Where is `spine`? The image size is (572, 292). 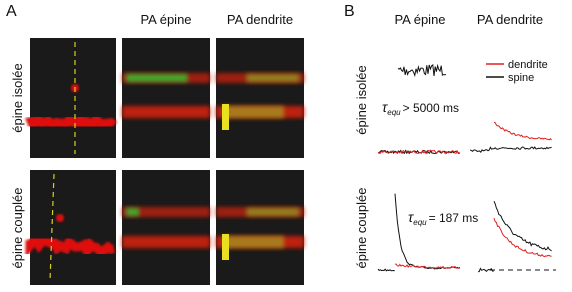
spine is located at coordinates (60, 218).